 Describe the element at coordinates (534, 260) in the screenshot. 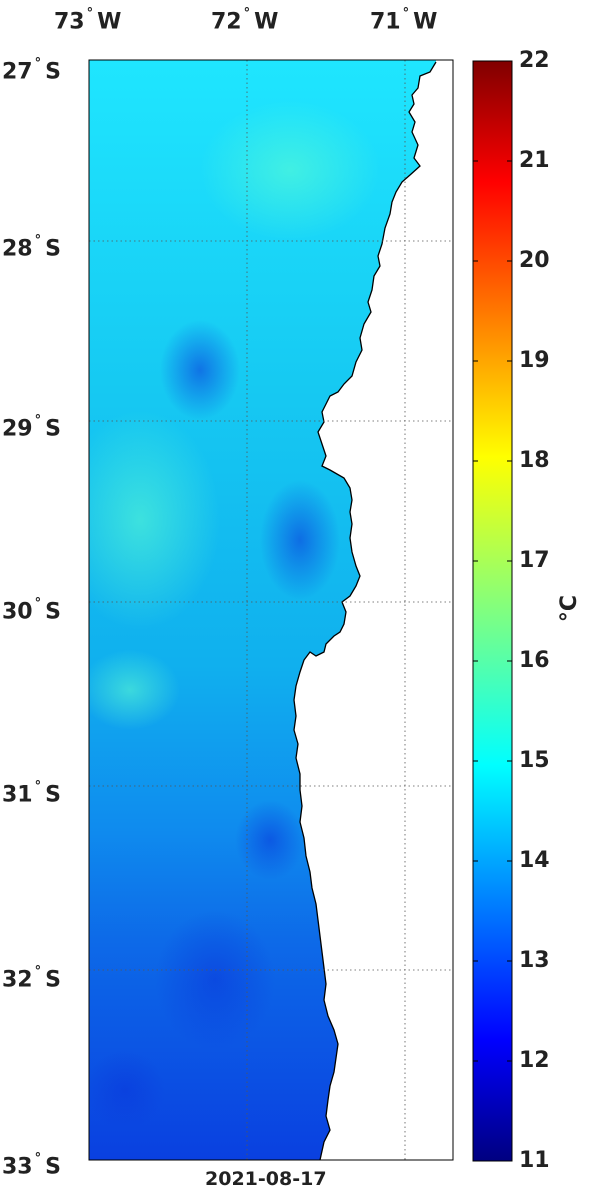

I see `colorbar-label-20: 20` at that location.